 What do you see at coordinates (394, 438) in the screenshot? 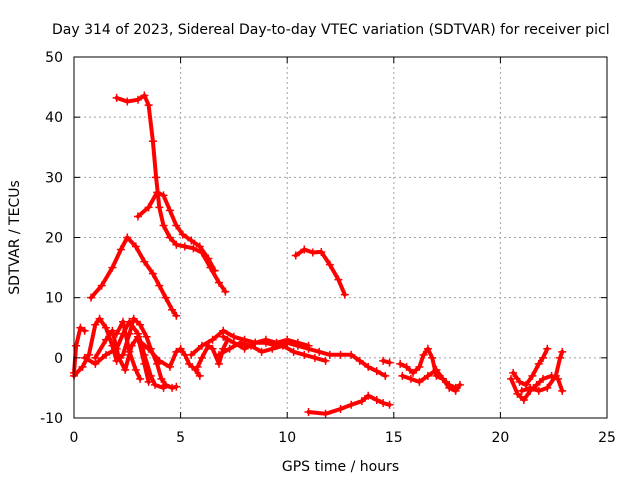
I see `x-tick-label: 15` at bounding box center [394, 438].